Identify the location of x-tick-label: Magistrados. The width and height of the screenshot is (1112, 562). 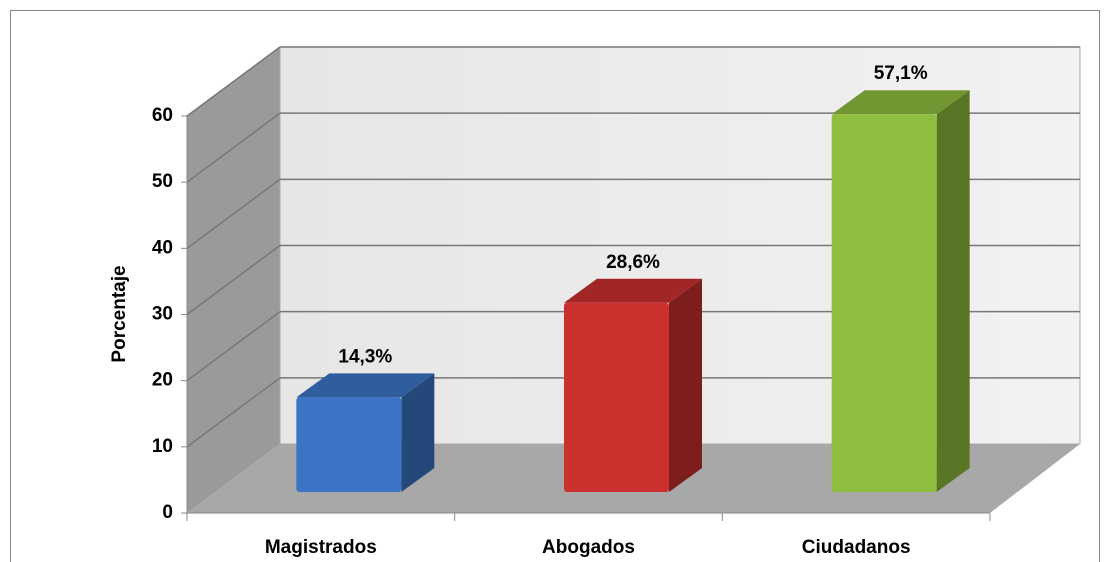
(321, 547).